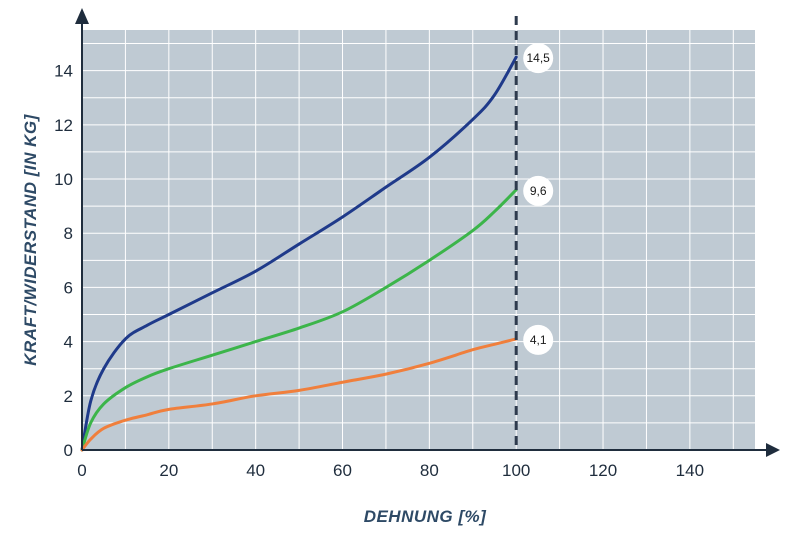  I want to click on y-tick-label: 2, so click(68, 396).